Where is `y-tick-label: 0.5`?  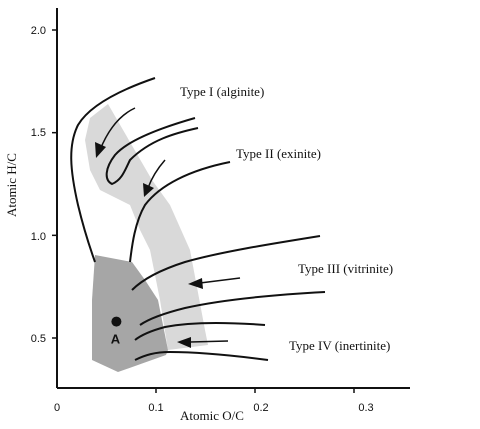
y-tick-label: 0.5 is located at coordinates (38, 339).